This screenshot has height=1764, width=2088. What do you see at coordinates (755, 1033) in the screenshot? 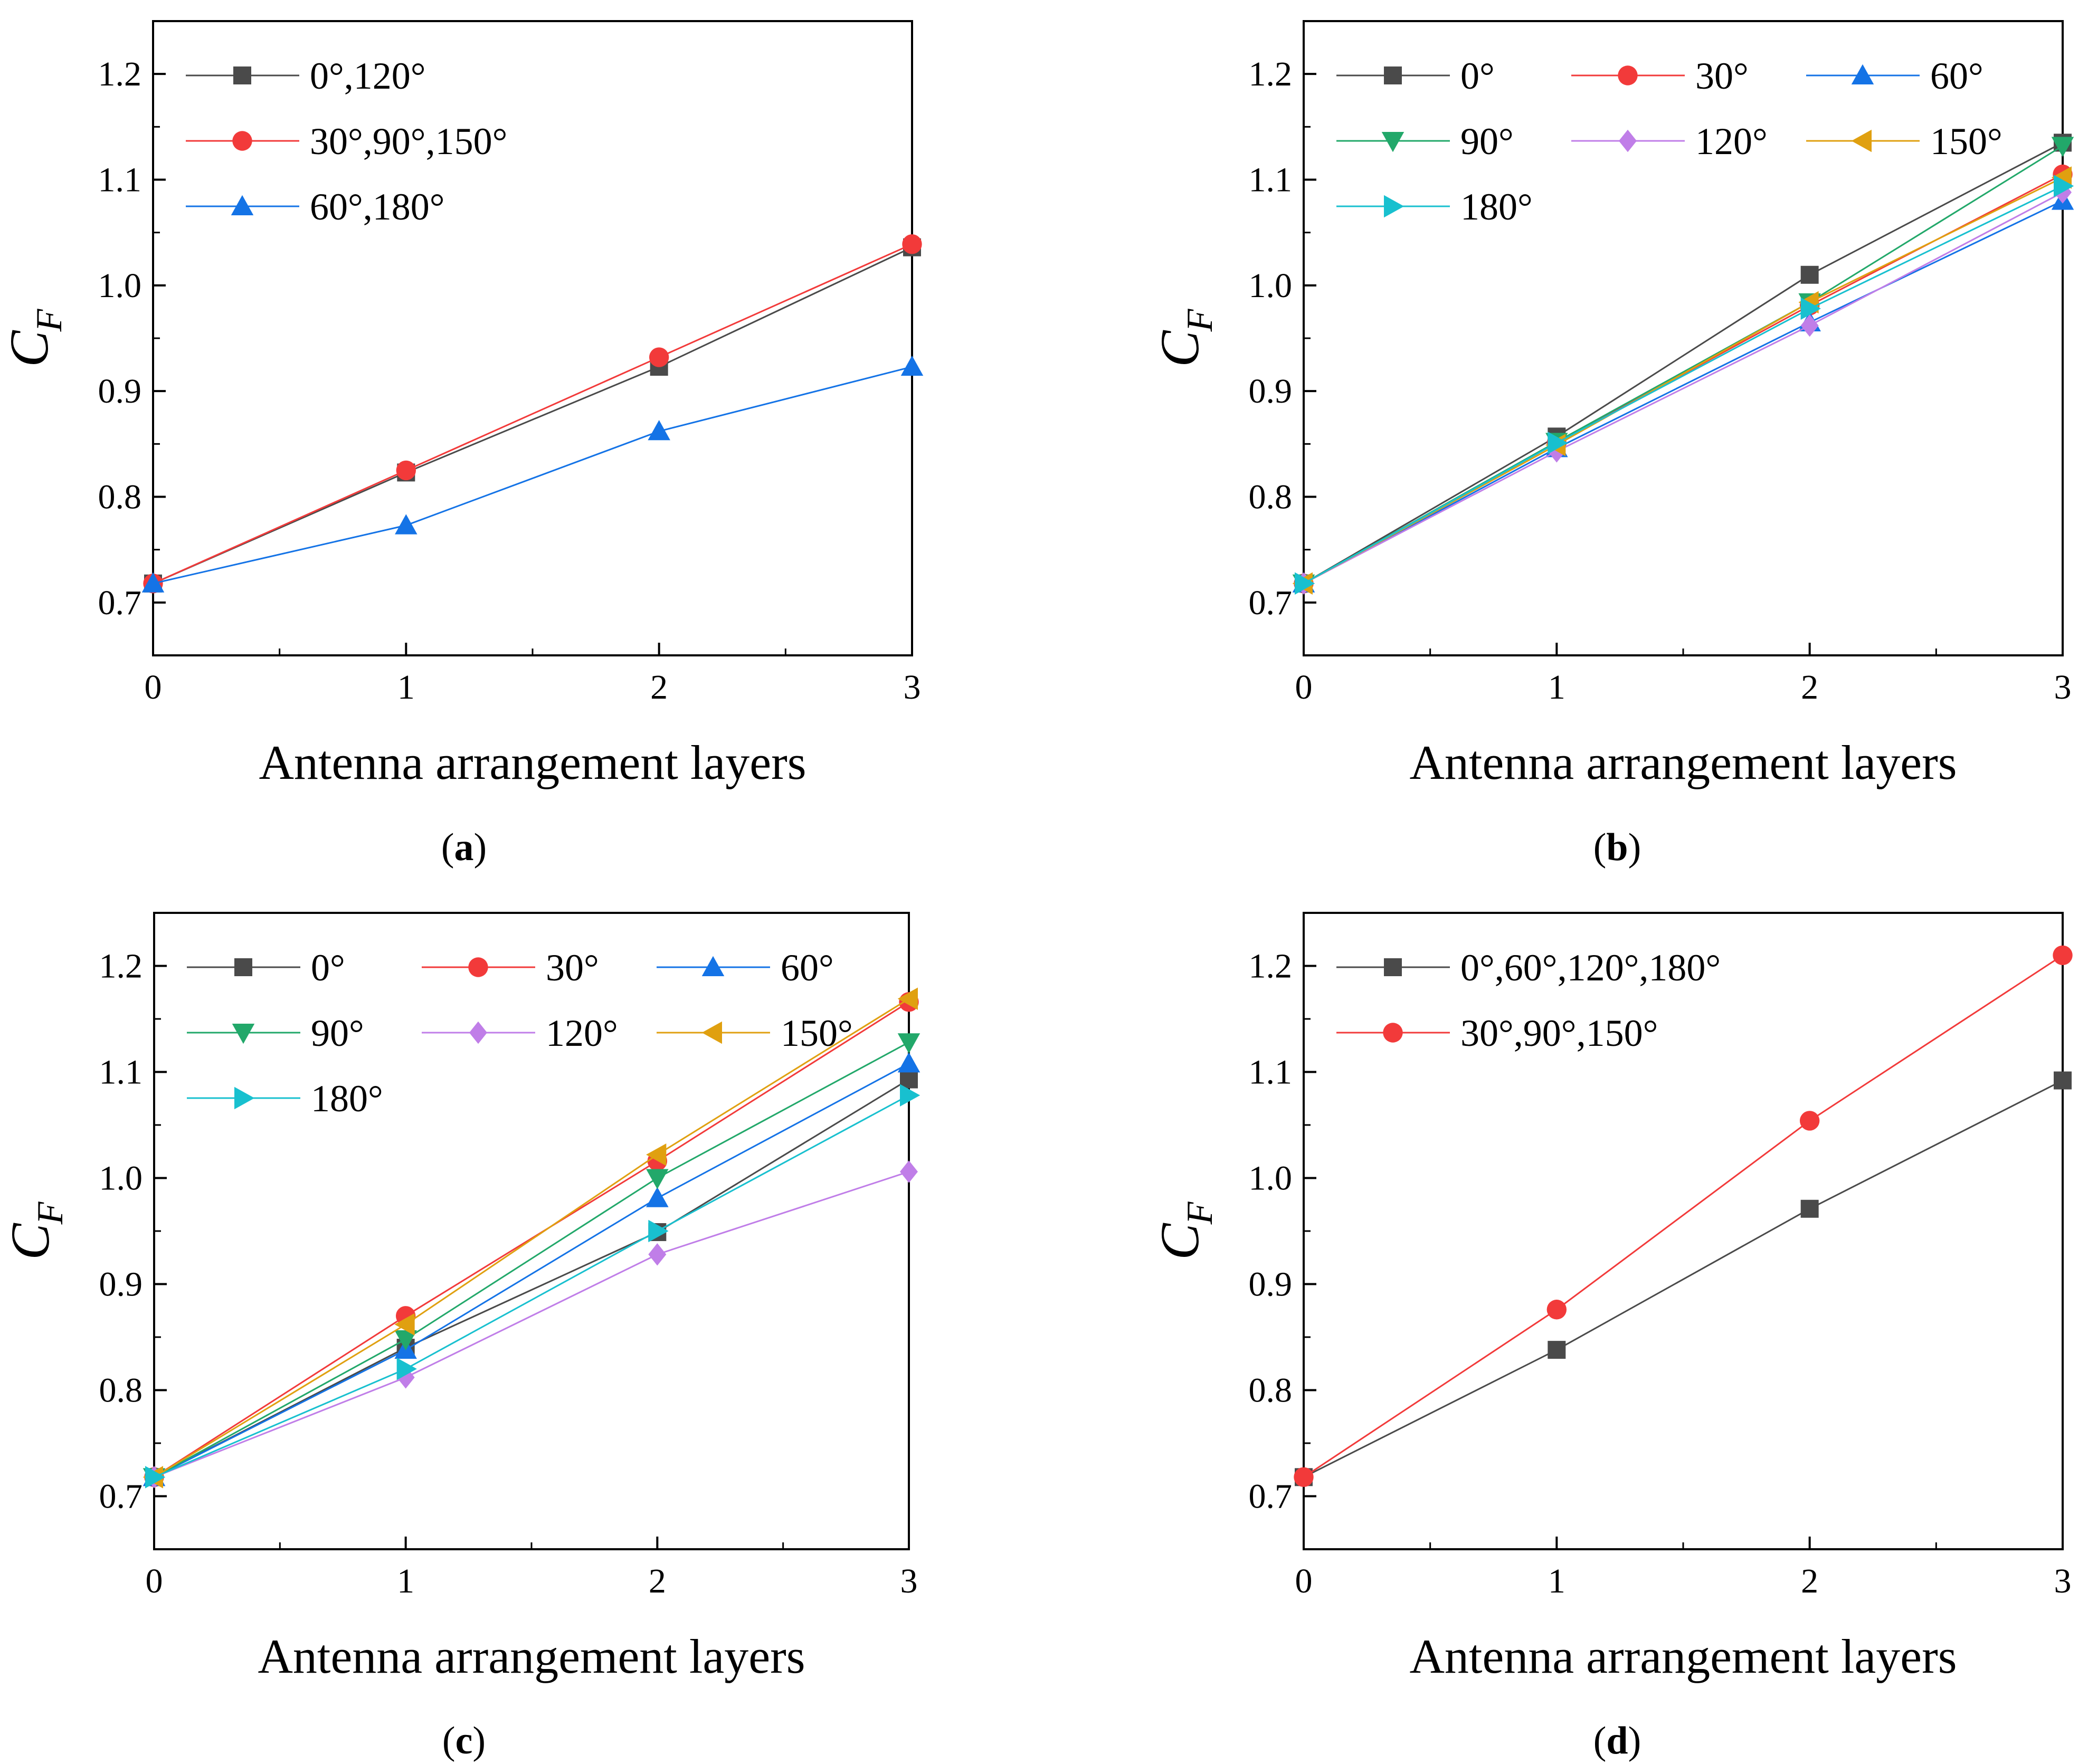
I see `legend-entry: 150°` at bounding box center [755, 1033].